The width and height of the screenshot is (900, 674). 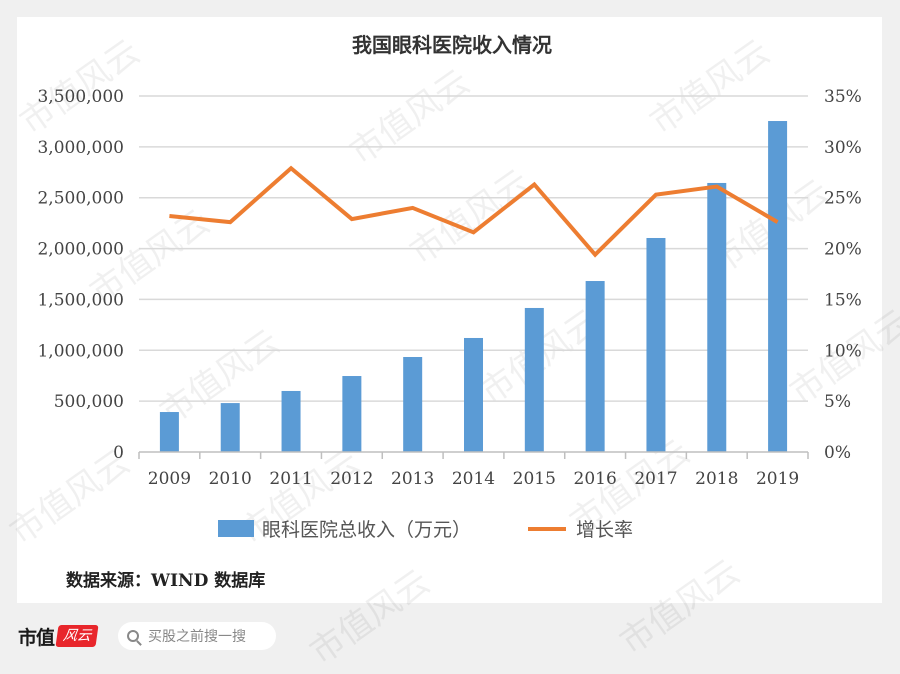 I want to click on search-icon, so click(x=133, y=636).